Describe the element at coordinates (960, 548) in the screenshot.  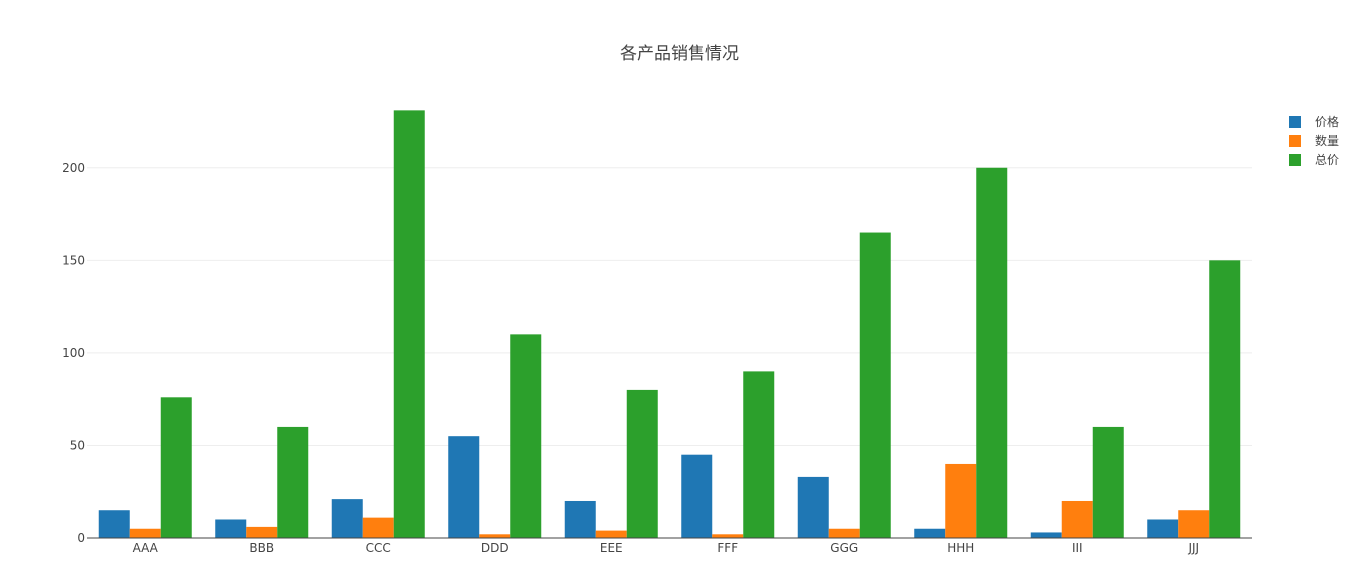
I see `x-tick-label: HHH` at that location.